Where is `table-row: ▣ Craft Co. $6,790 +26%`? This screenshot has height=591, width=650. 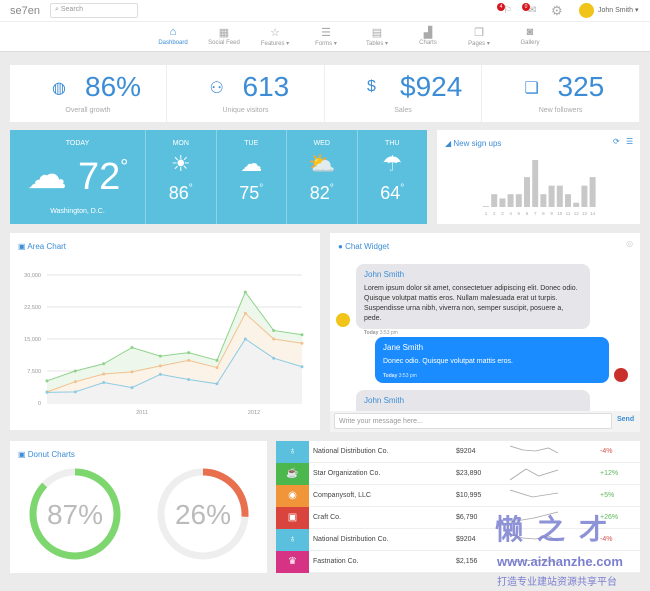 table-row: ▣ Craft Co. $6,790 +26% is located at coordinates (458, 518).